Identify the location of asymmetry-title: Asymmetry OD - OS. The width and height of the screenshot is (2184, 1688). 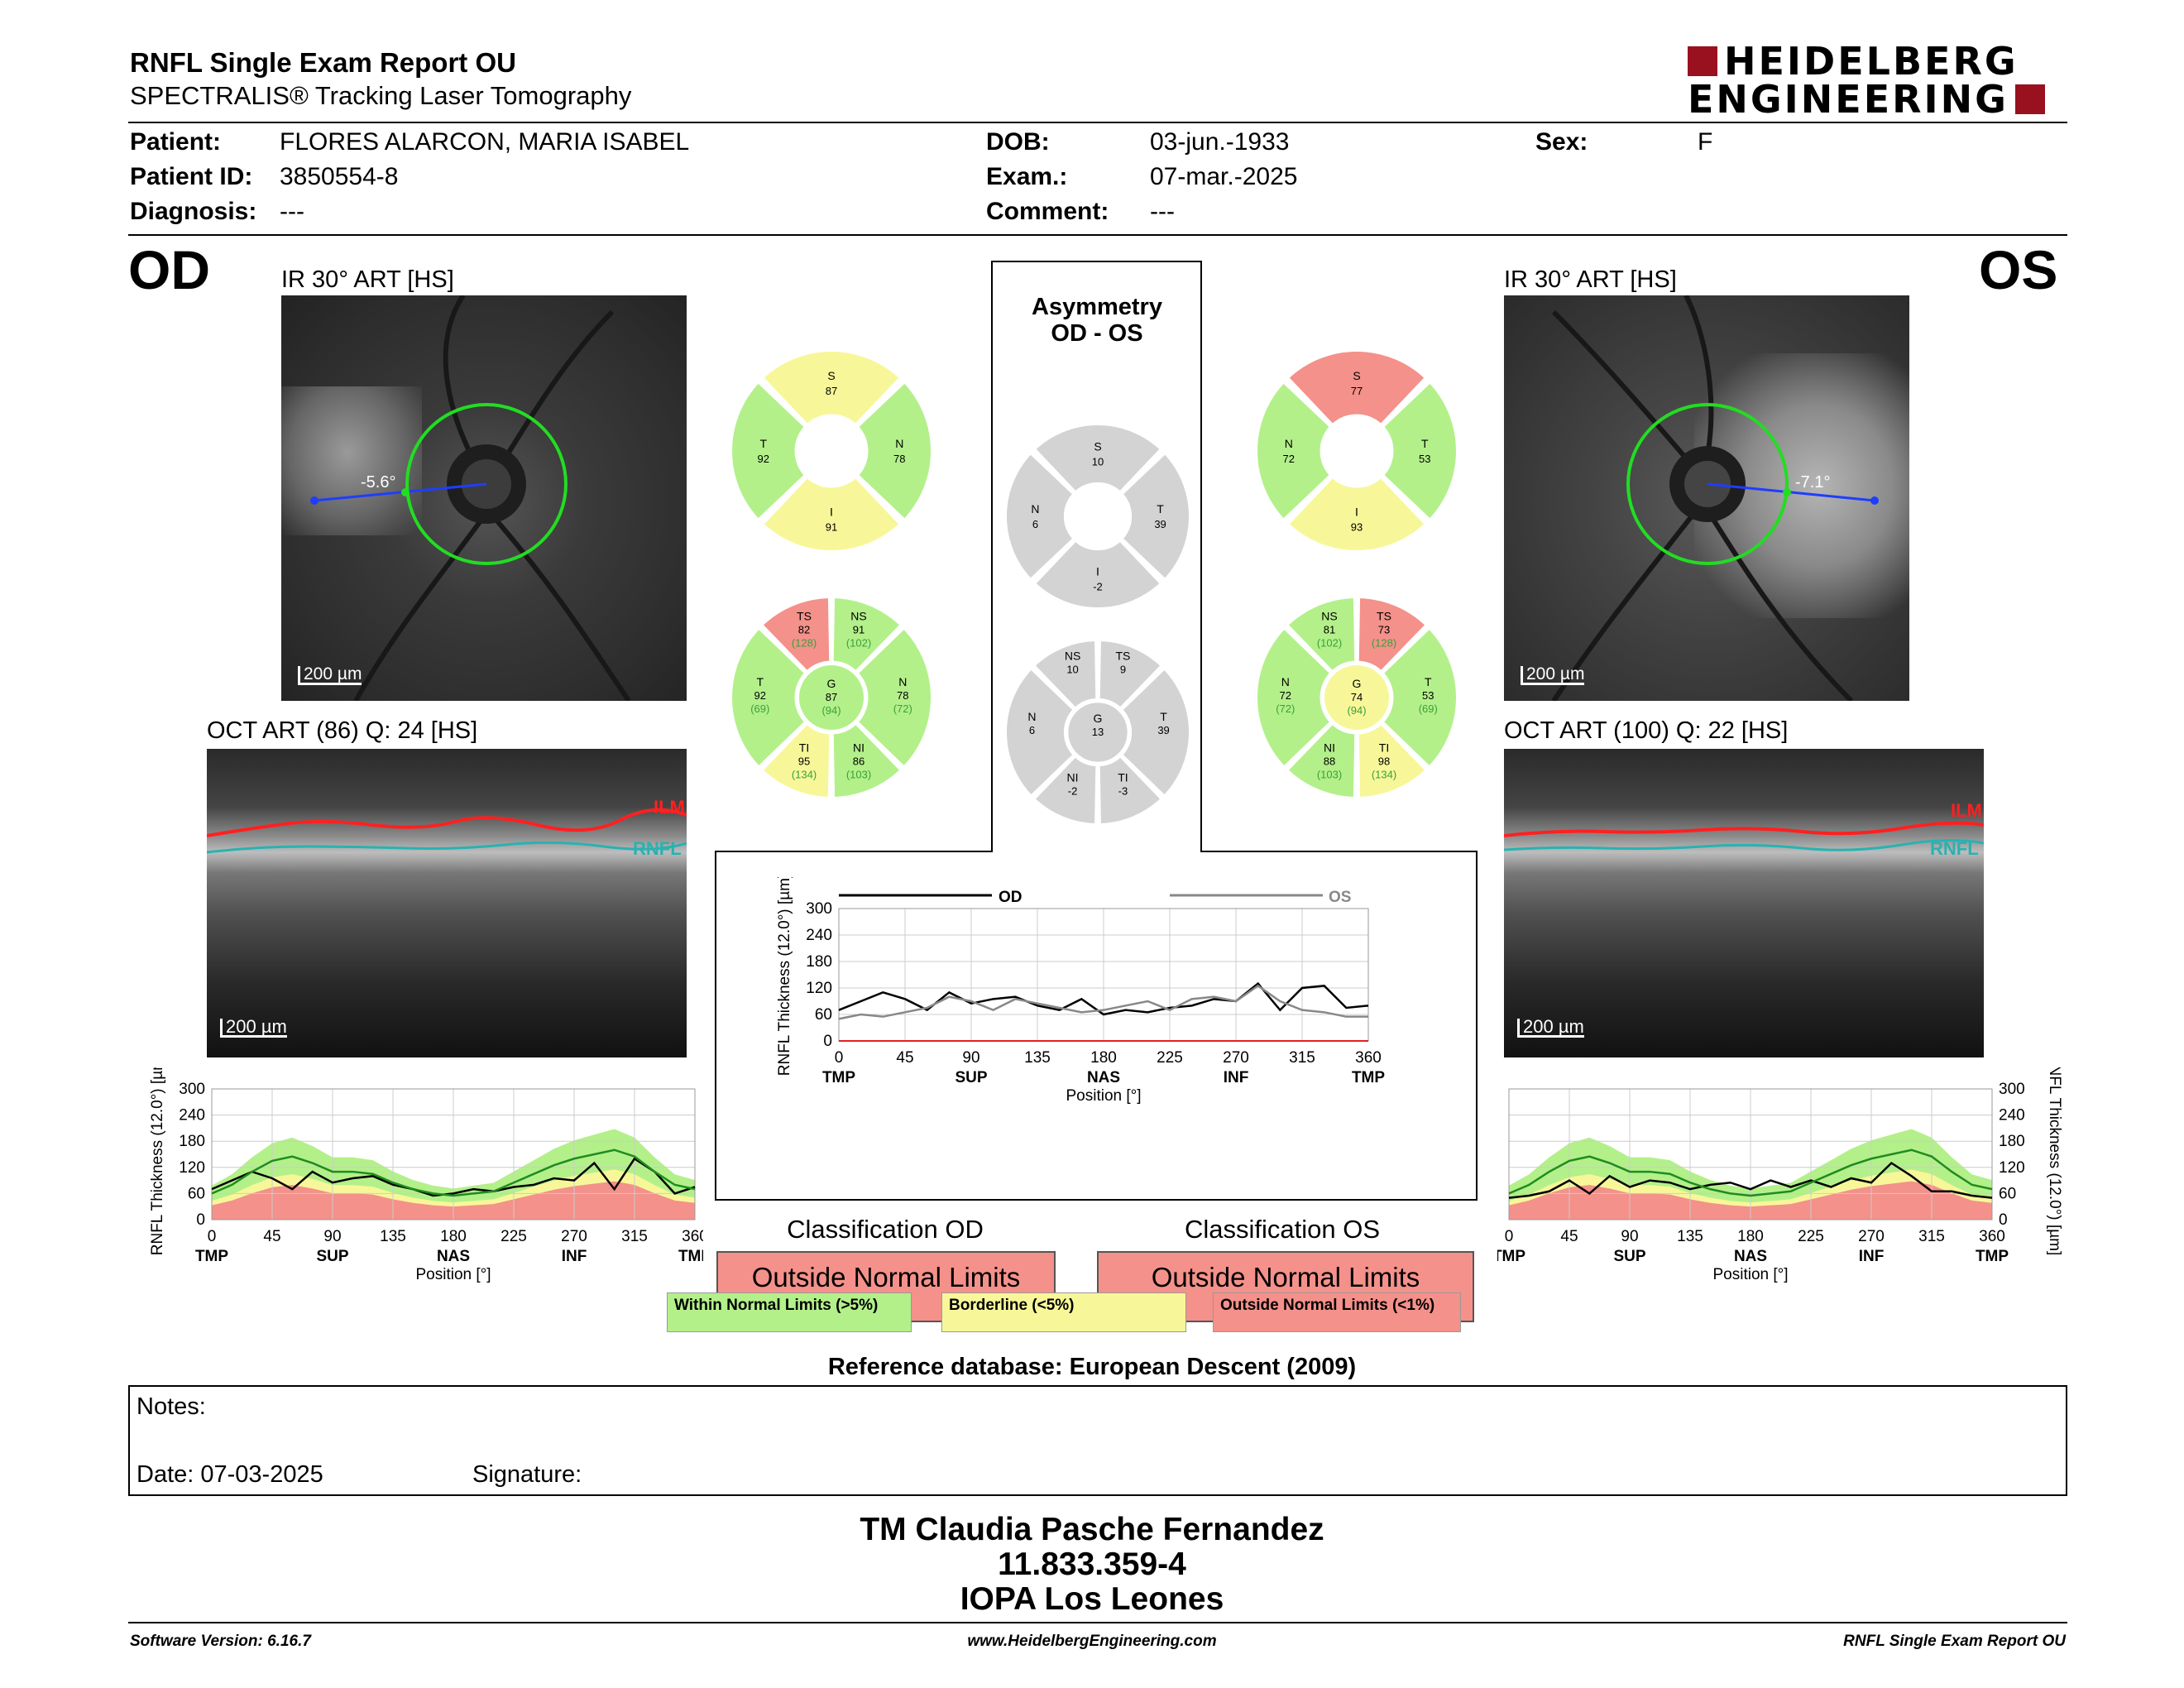
(1097, 320).